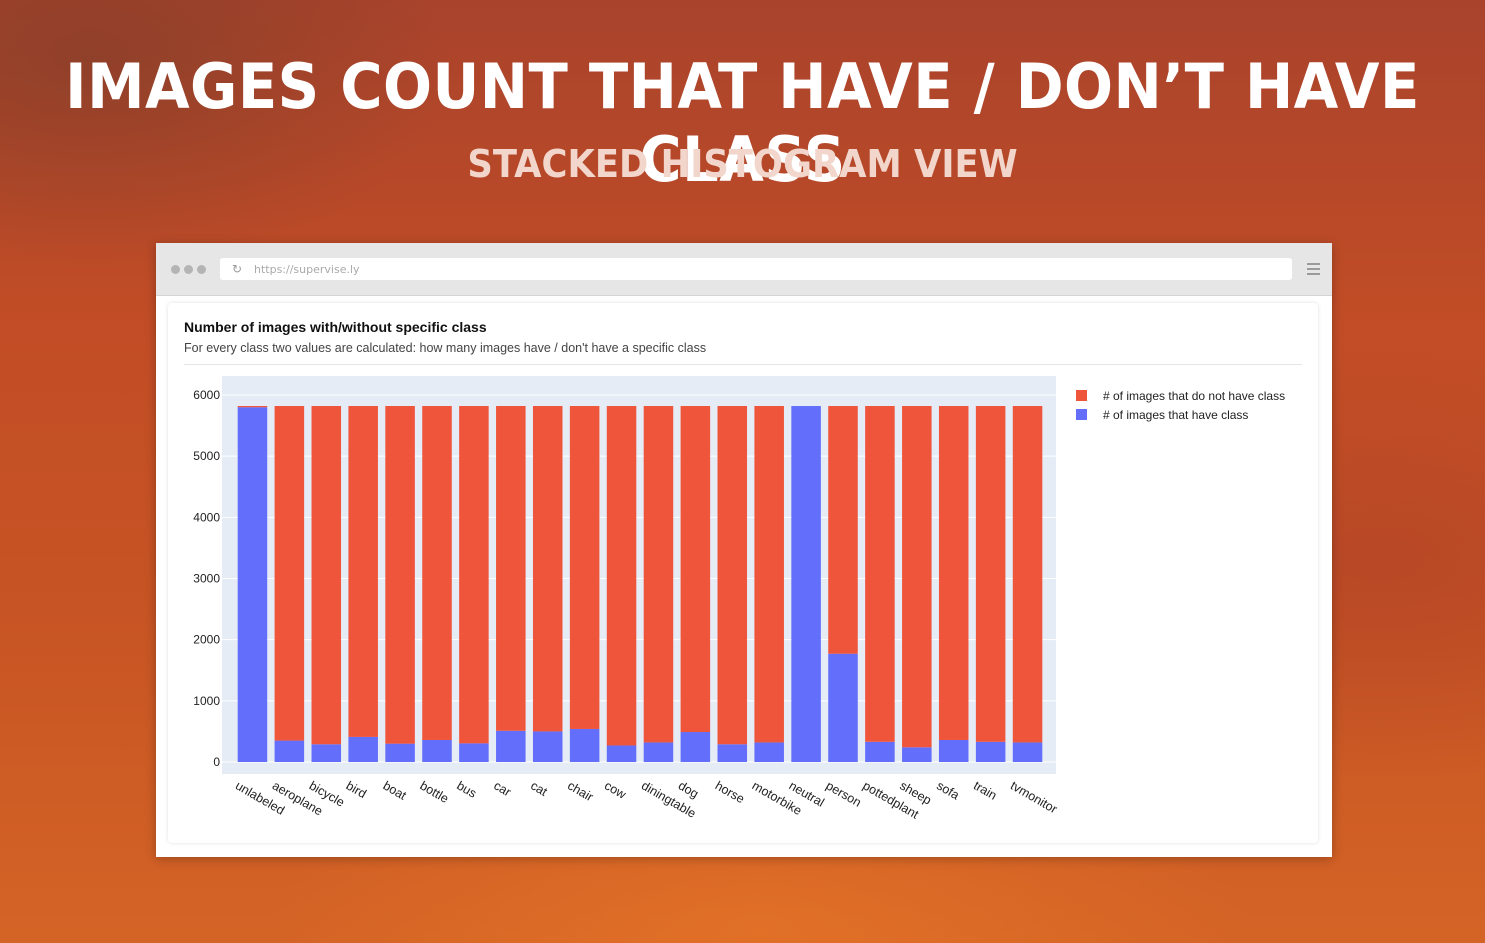 The height and width of the screenshot is (943, 1485). What do you see at coordinates (206, 456) in the screenshot?
I see `y-tick-label: 5000` at bounding box center [206, 456].